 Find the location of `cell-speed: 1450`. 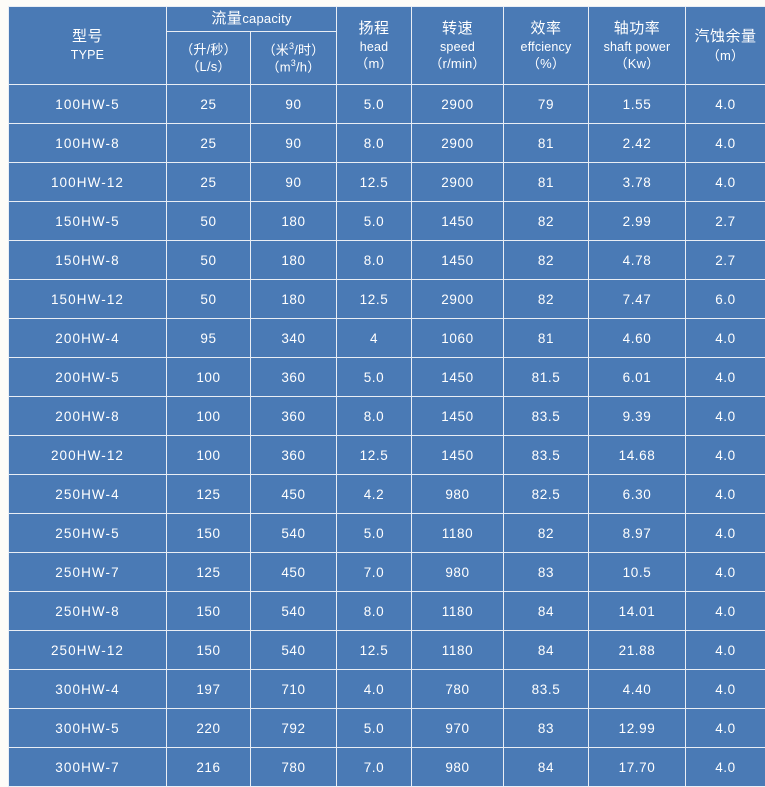

cell-speed: 1450 is located at coordinates (458, 455).